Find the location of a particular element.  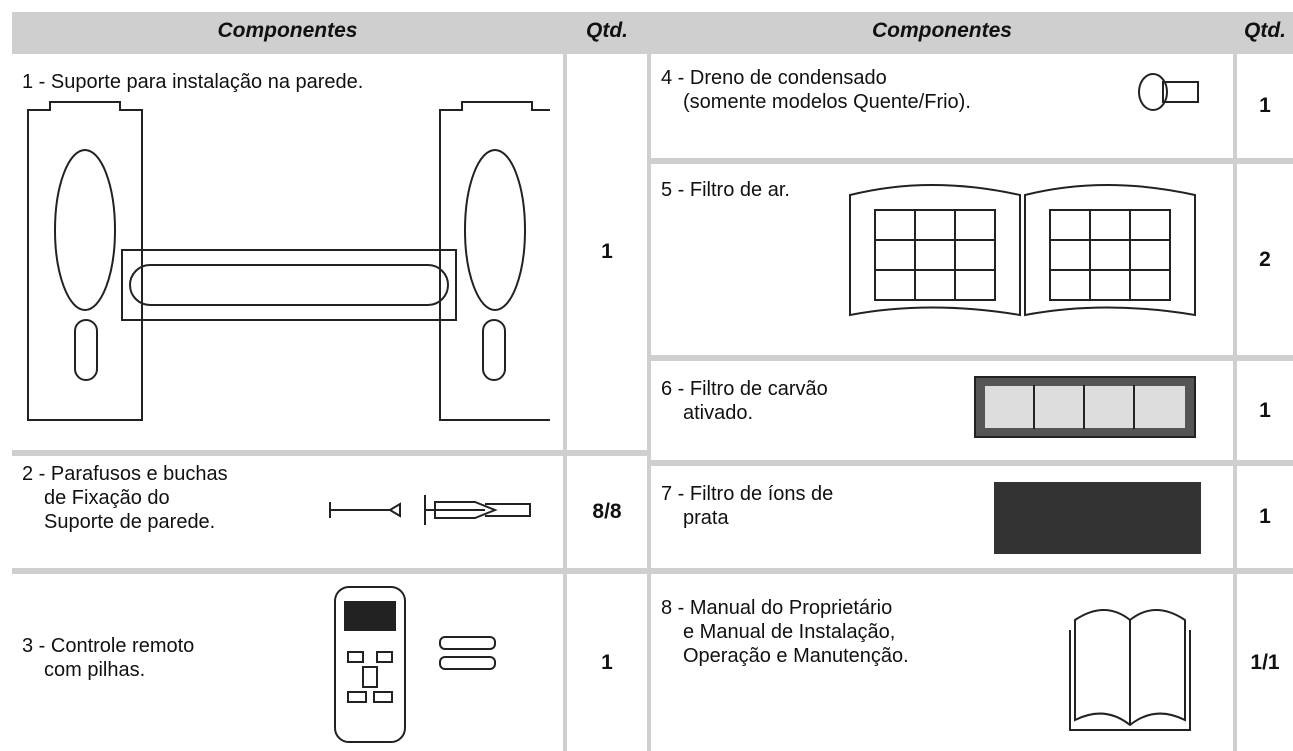

text-line: Operação e Manutenção. is located at coordinates (796, 656).